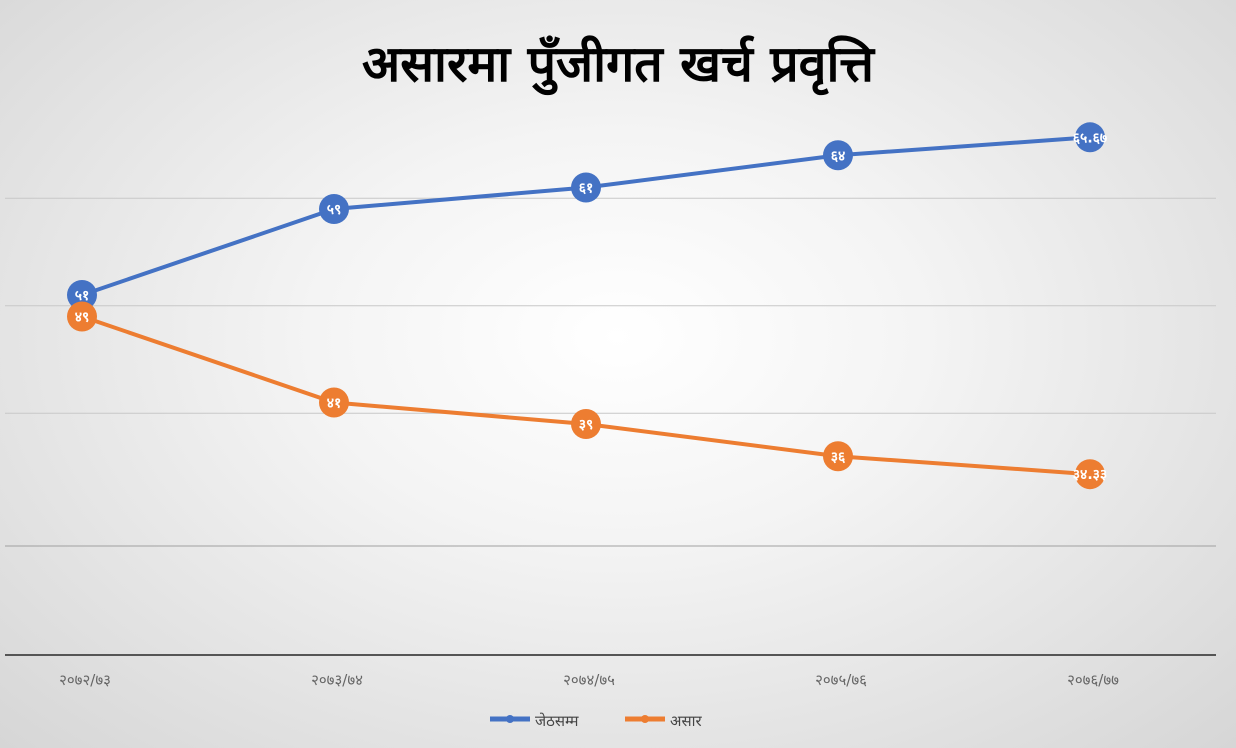 This screenshot has height=748, width=1236. I want to click on data-label: ४१, so click(334, 404).